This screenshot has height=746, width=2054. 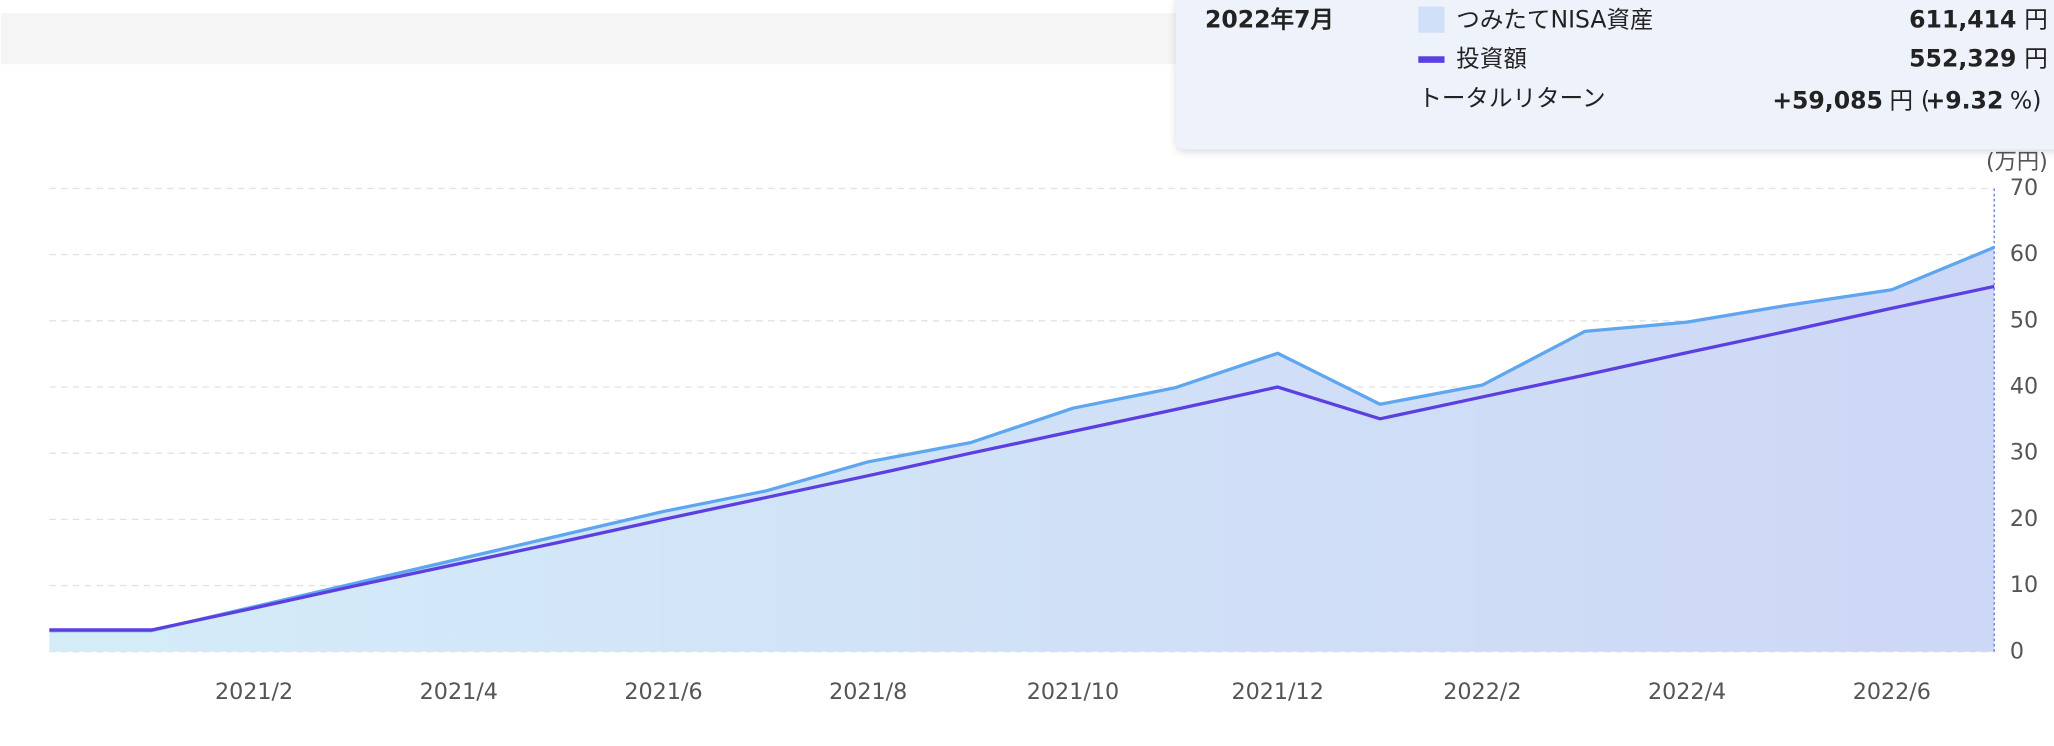 What do you see at coordinates (254, 692) in the screenshot?
I see `x-tick-label: 2021/2` at bounding box center [254, 692].